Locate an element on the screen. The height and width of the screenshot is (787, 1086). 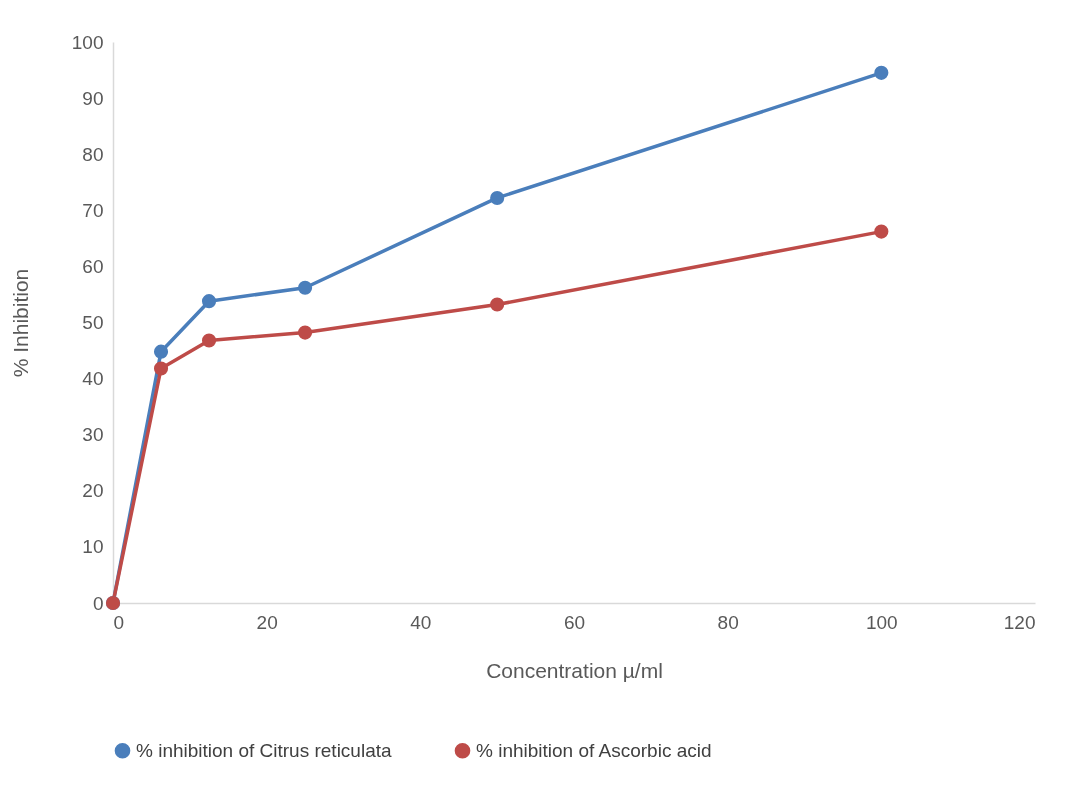
y-tick-label: 20 is located at coordinates (93, 491).